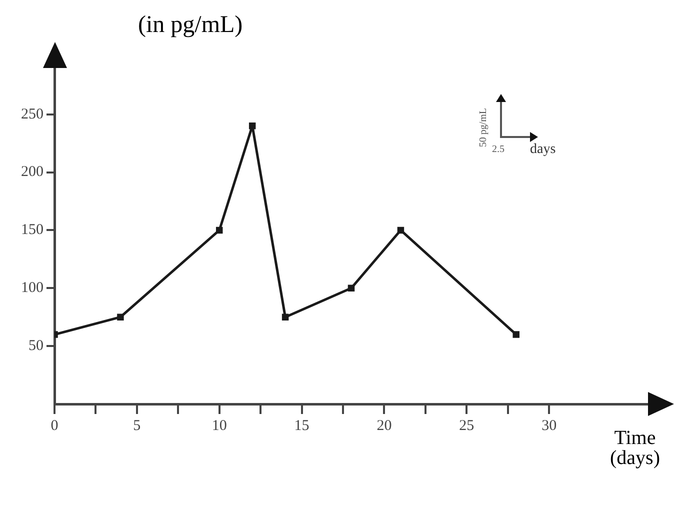 The width and height of the screenshot is (683, 508). Describe the element at coordinates (32, 230) in the screenshot. I see `y-tick-label: 150` at that location.